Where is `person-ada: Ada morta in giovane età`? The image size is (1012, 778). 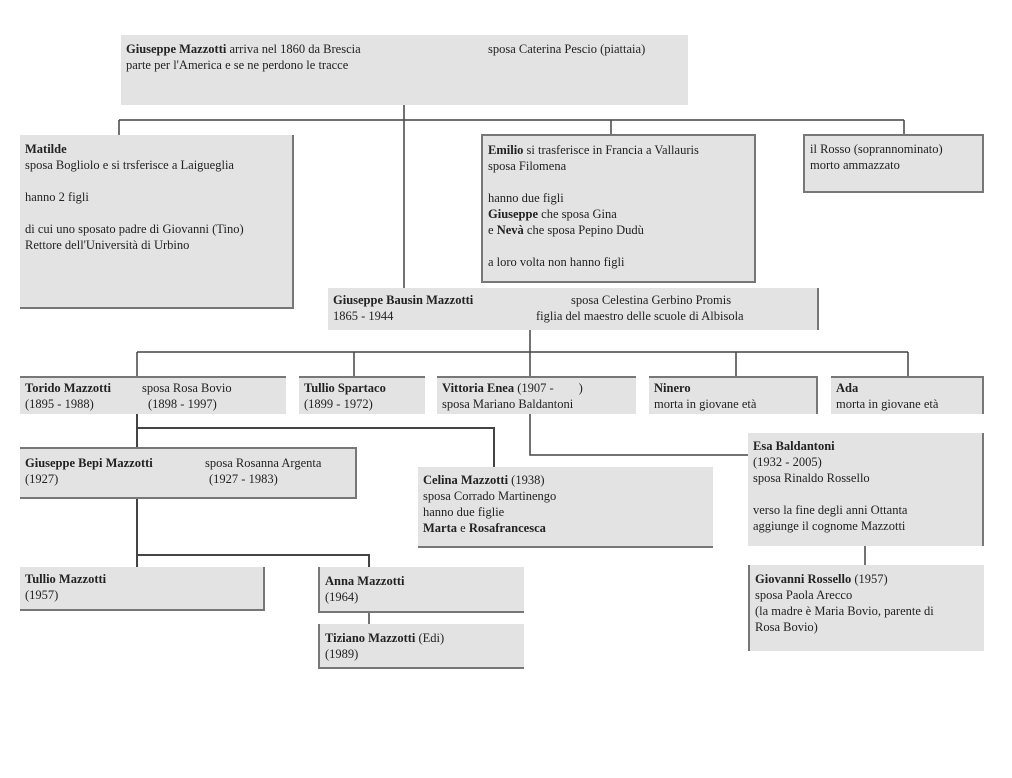 person-ada: Ada morta in giovane età is located at coordinates (907, 395).